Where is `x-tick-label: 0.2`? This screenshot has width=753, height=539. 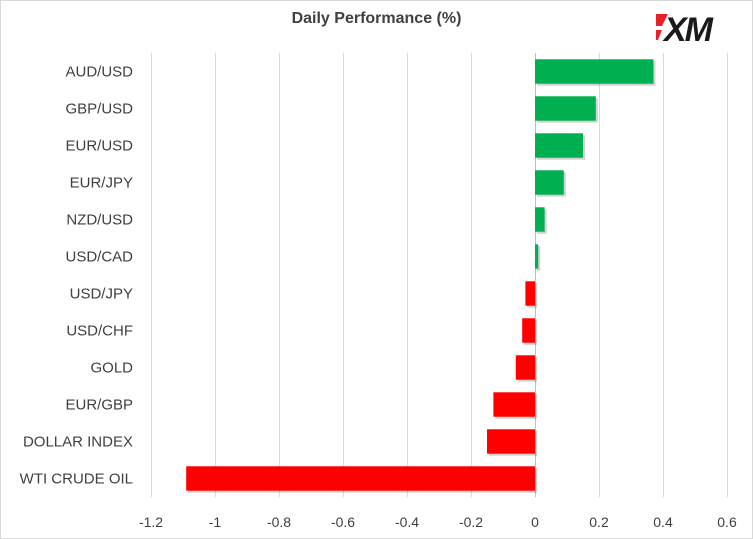 x-tick-label: 0.2 is located at coordinates (599, 522).